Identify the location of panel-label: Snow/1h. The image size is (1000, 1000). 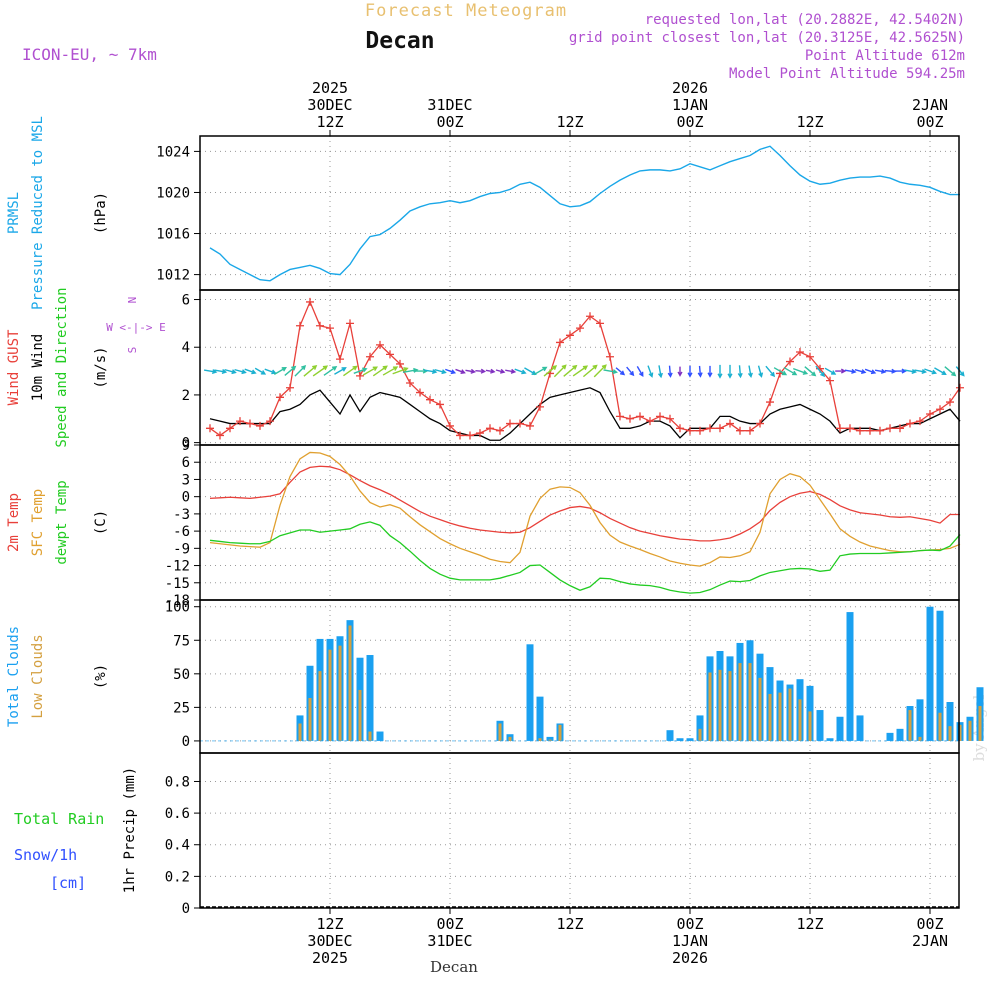
(45, 855).